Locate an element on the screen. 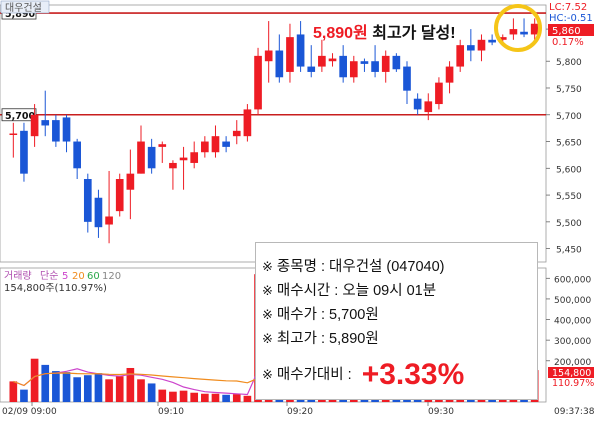 The width and height of the screenshot is (594, 423). x-tick-label: 09:20 is located at coordinates (300, 412).